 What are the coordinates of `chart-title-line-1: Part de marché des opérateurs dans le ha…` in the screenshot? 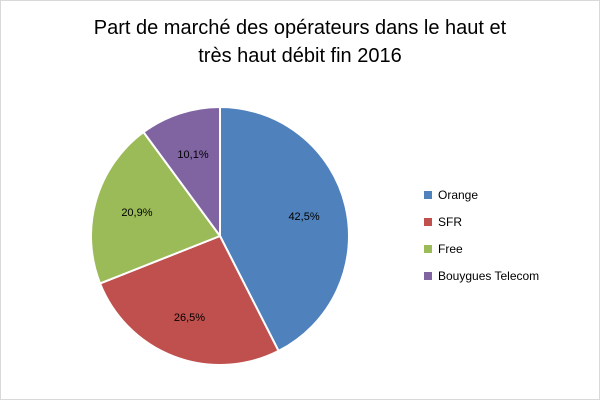 It's located at (300, 28).